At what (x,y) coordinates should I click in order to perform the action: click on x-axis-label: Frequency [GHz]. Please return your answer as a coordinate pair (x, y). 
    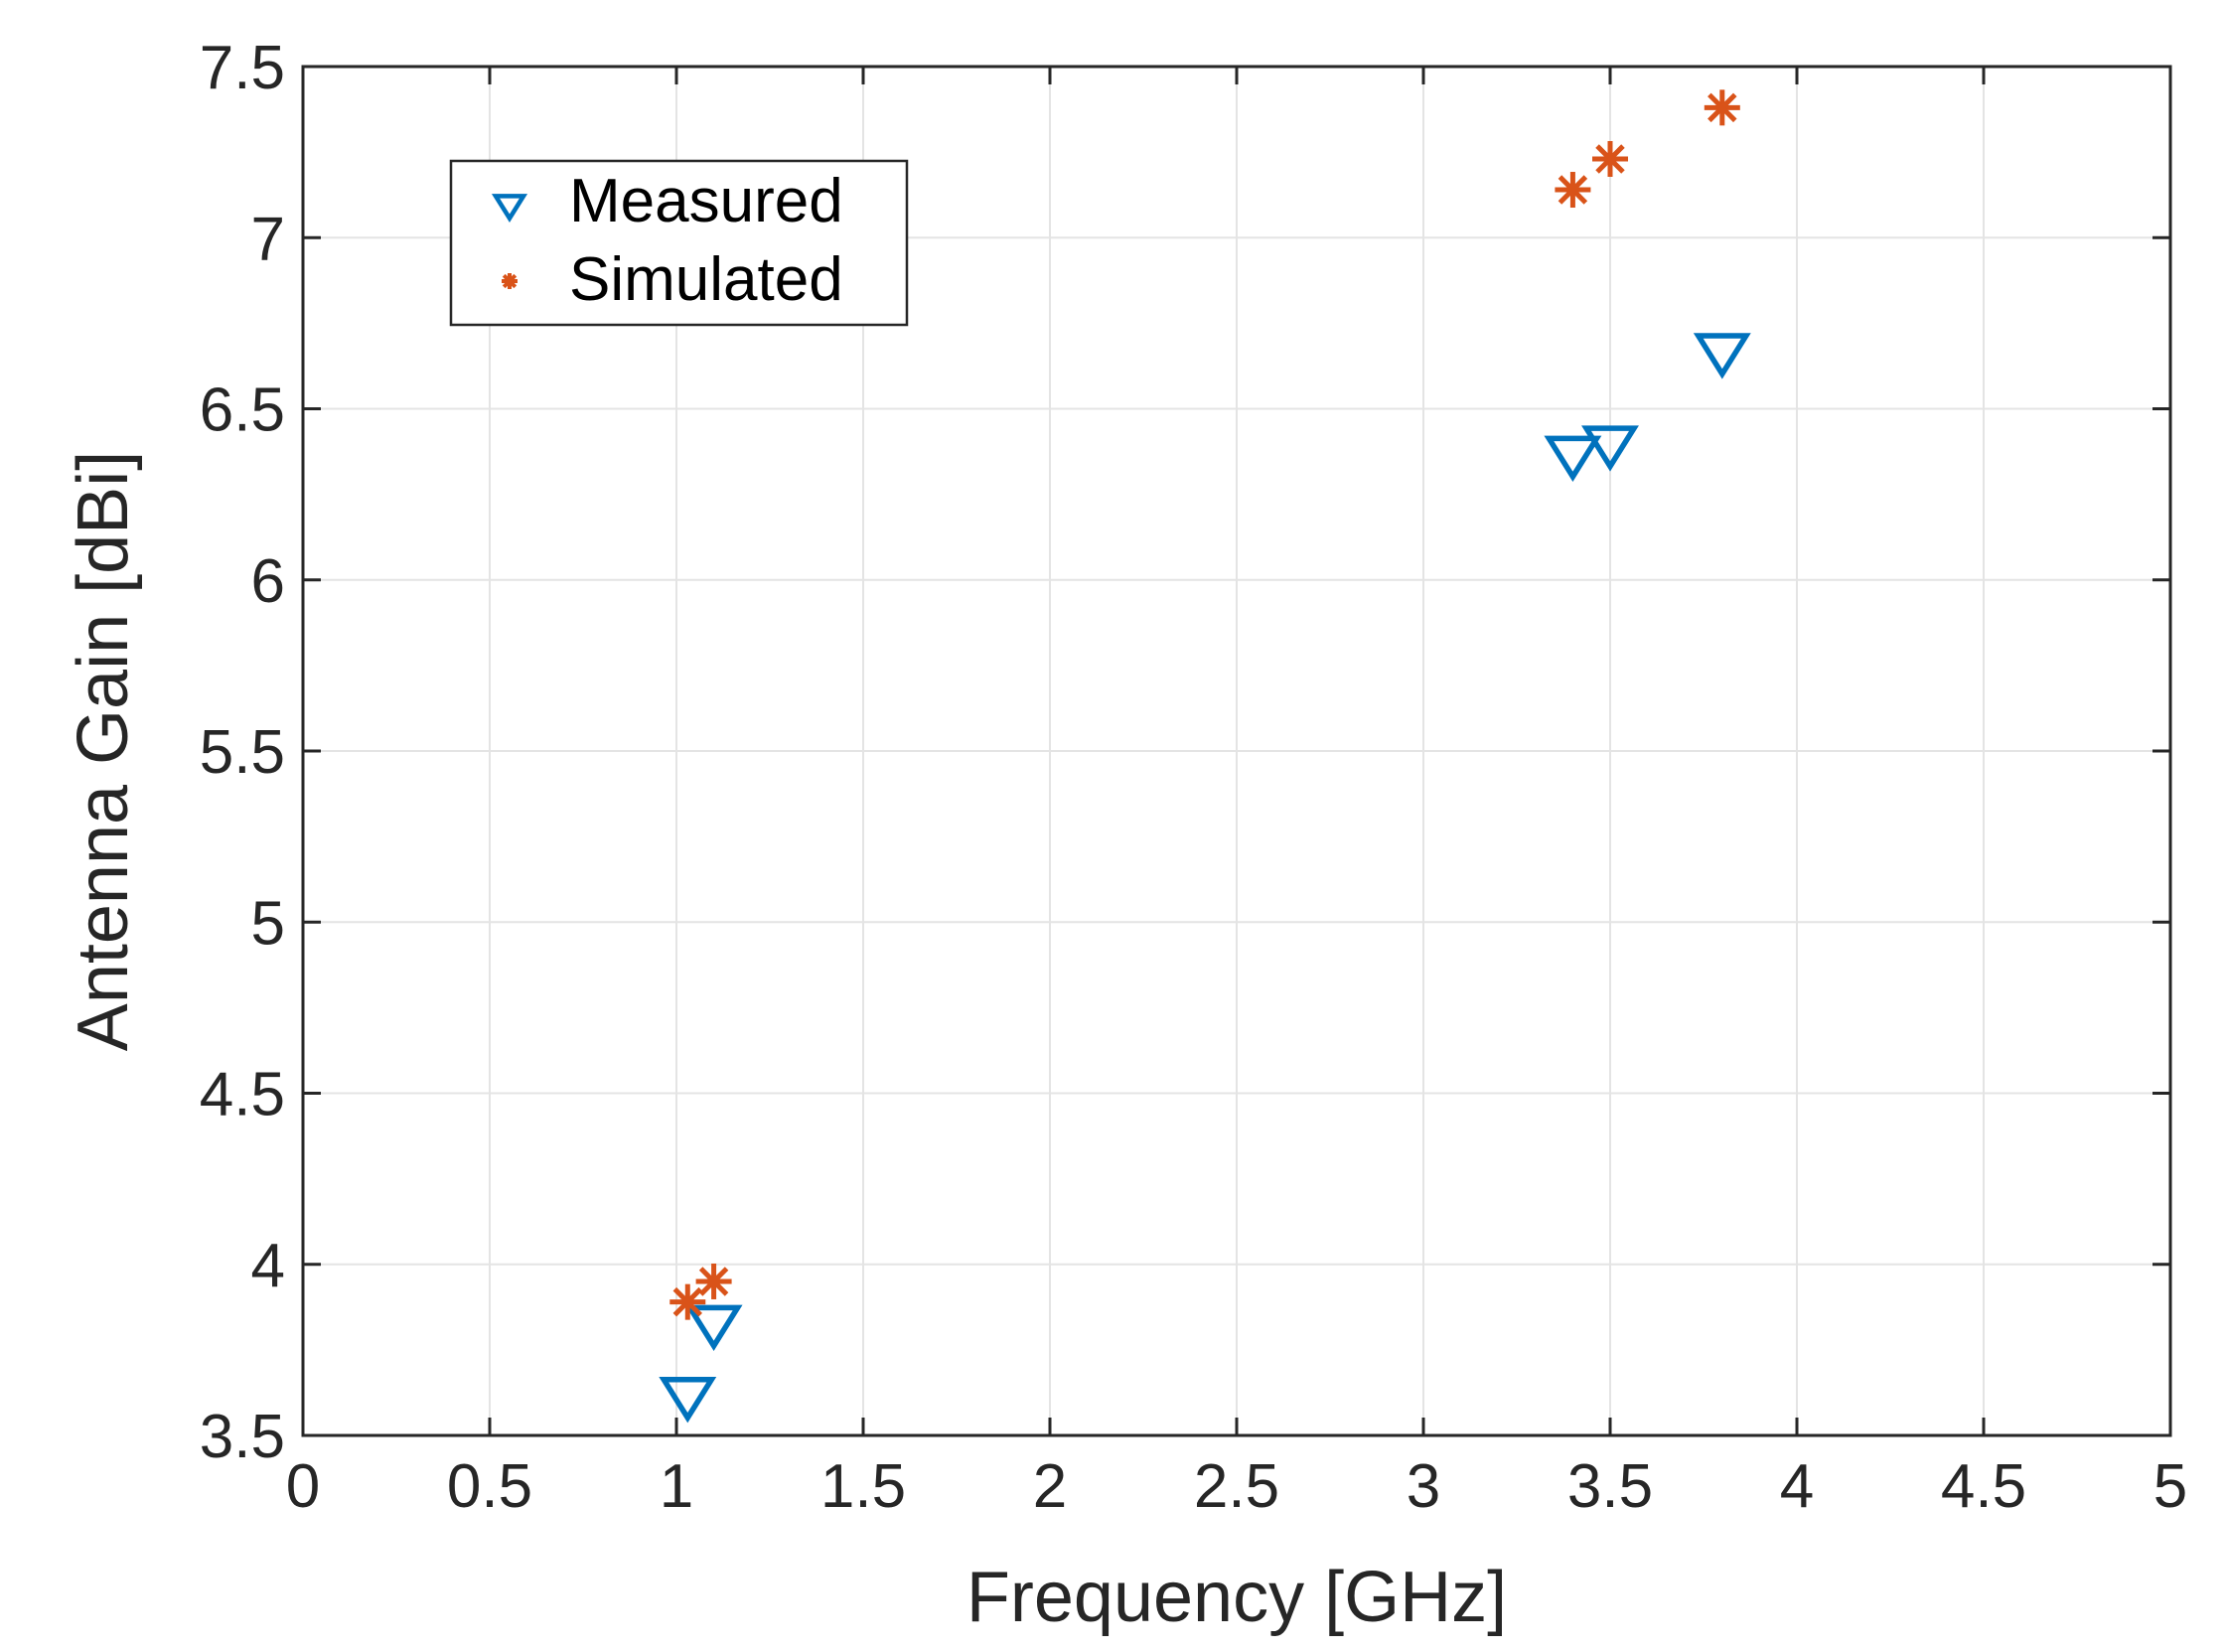
    Looking at the image, I should click on (1236, 1598).